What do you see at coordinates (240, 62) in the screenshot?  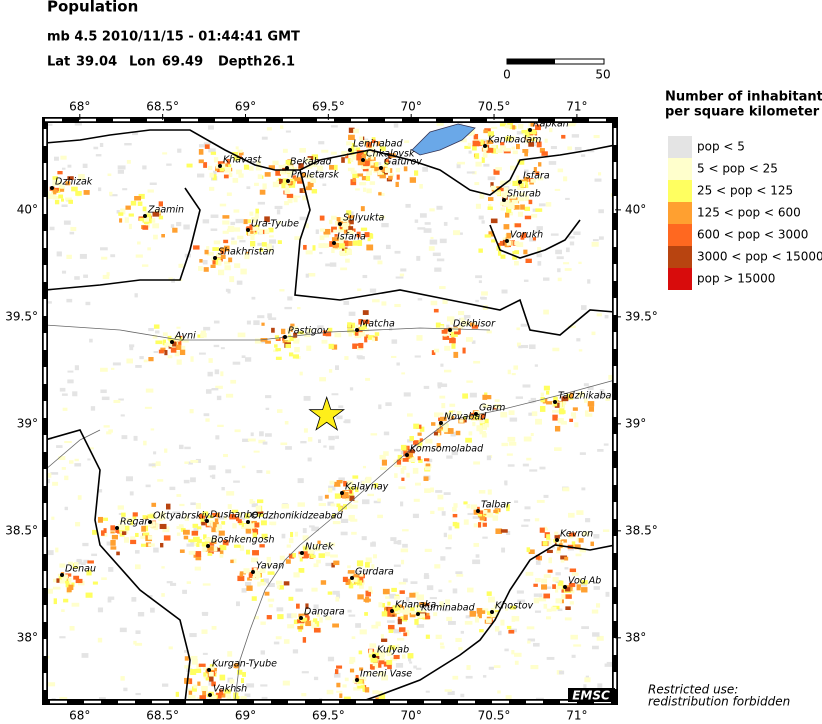 I see `depth-label: Depth` at bounding box center [240, 62].